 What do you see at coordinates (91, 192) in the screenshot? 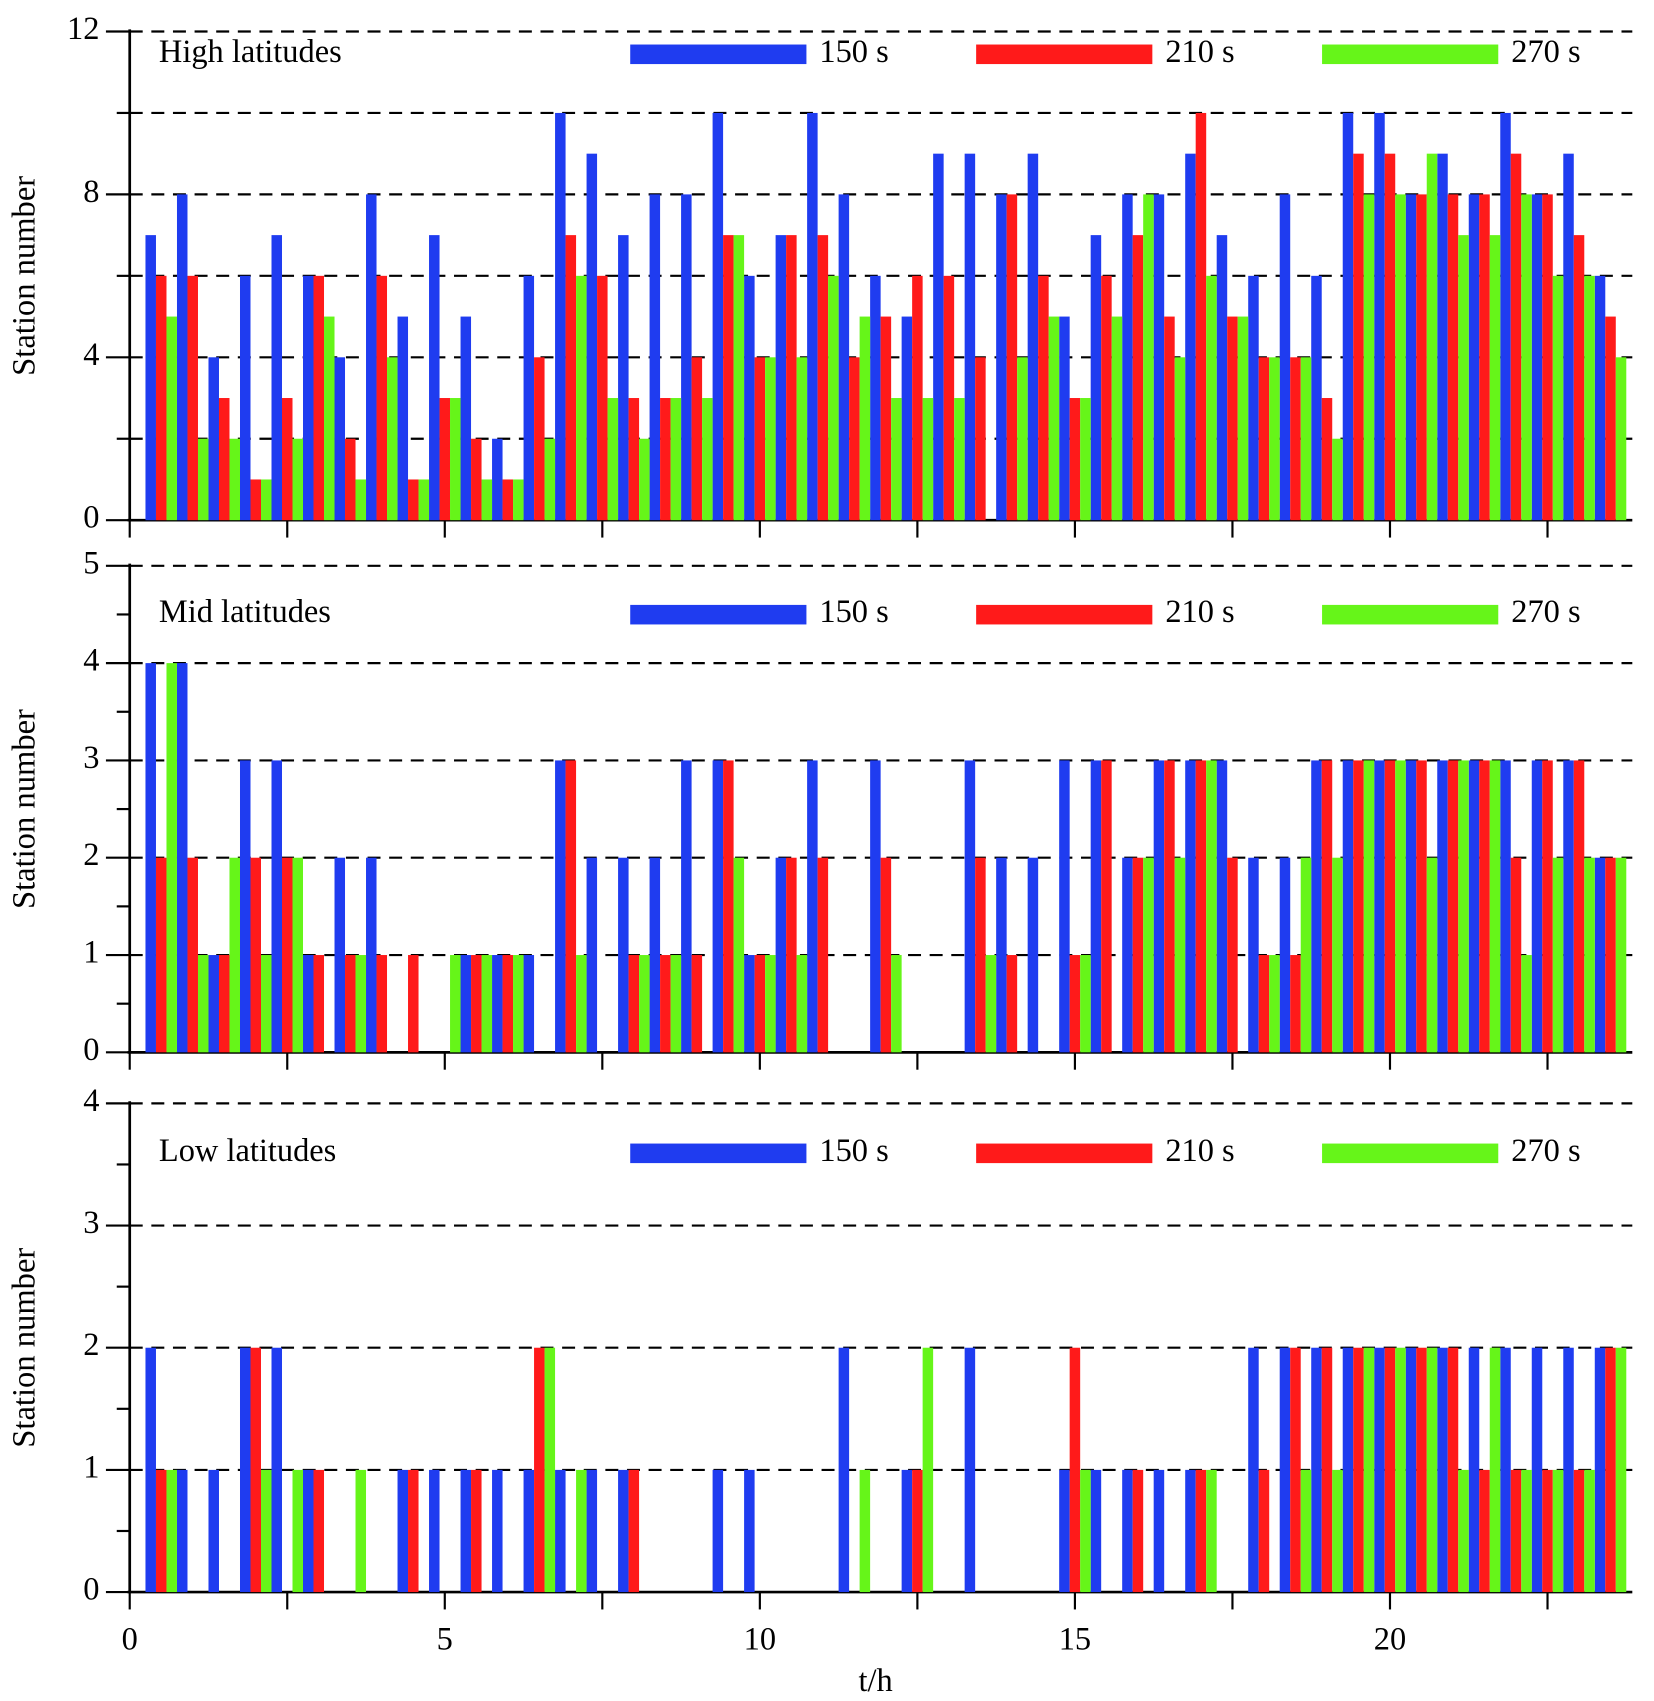
I see `y-tick-label: 8` at bounding box center [91, 192].